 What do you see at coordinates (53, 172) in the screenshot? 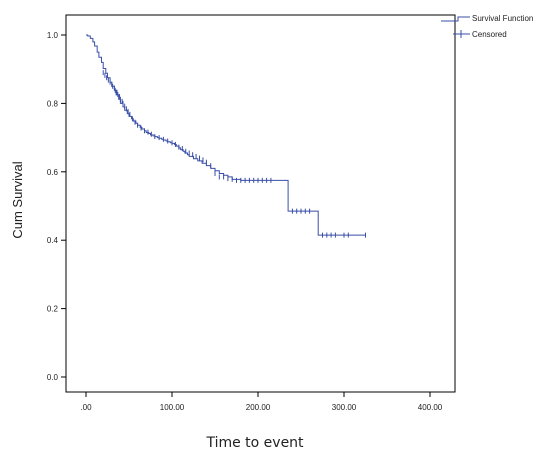
I see `y-tick-label: 0.6` at bounding box center [53, 172].